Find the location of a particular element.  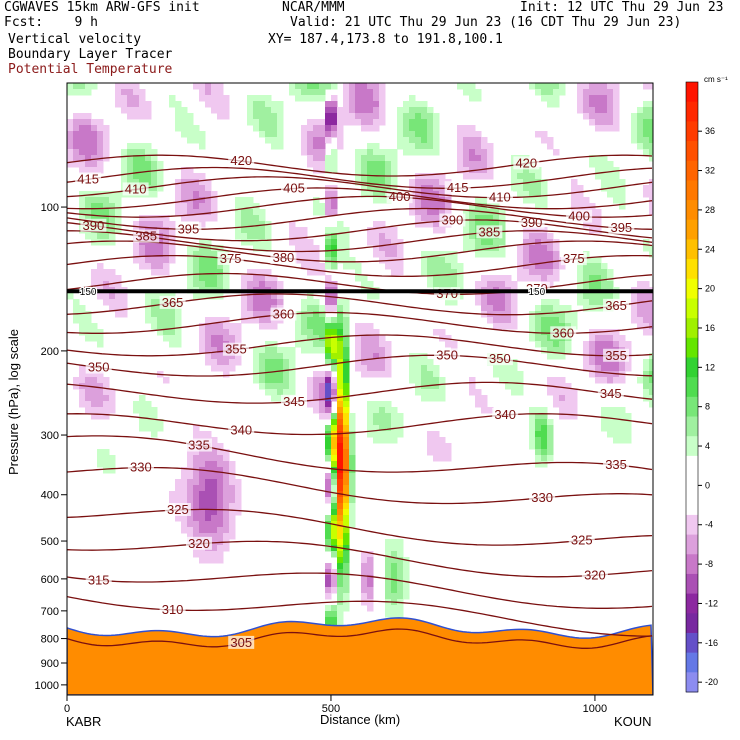

y-tick-label: 600 is located at coordinates (50, 580).